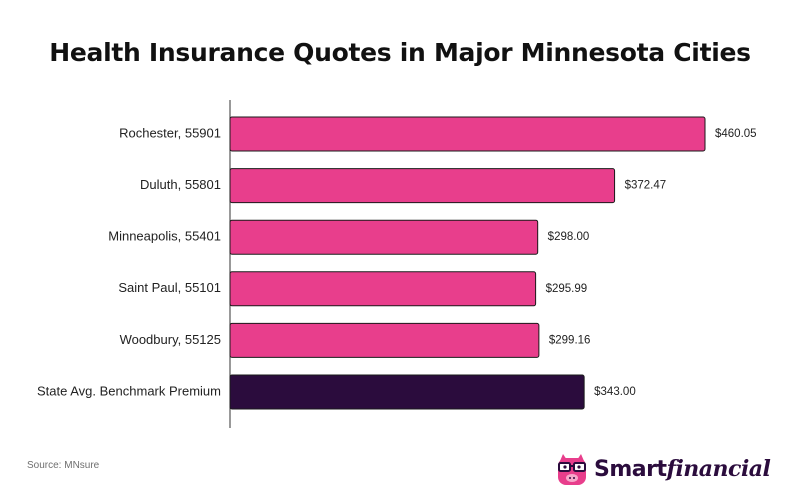 Image resolution: width=800 pixels, height=500 pixels. Describe the element at coordinates (169, 287) in the screenshot. I see `category-label: Saint Paul, 55101` at that location.